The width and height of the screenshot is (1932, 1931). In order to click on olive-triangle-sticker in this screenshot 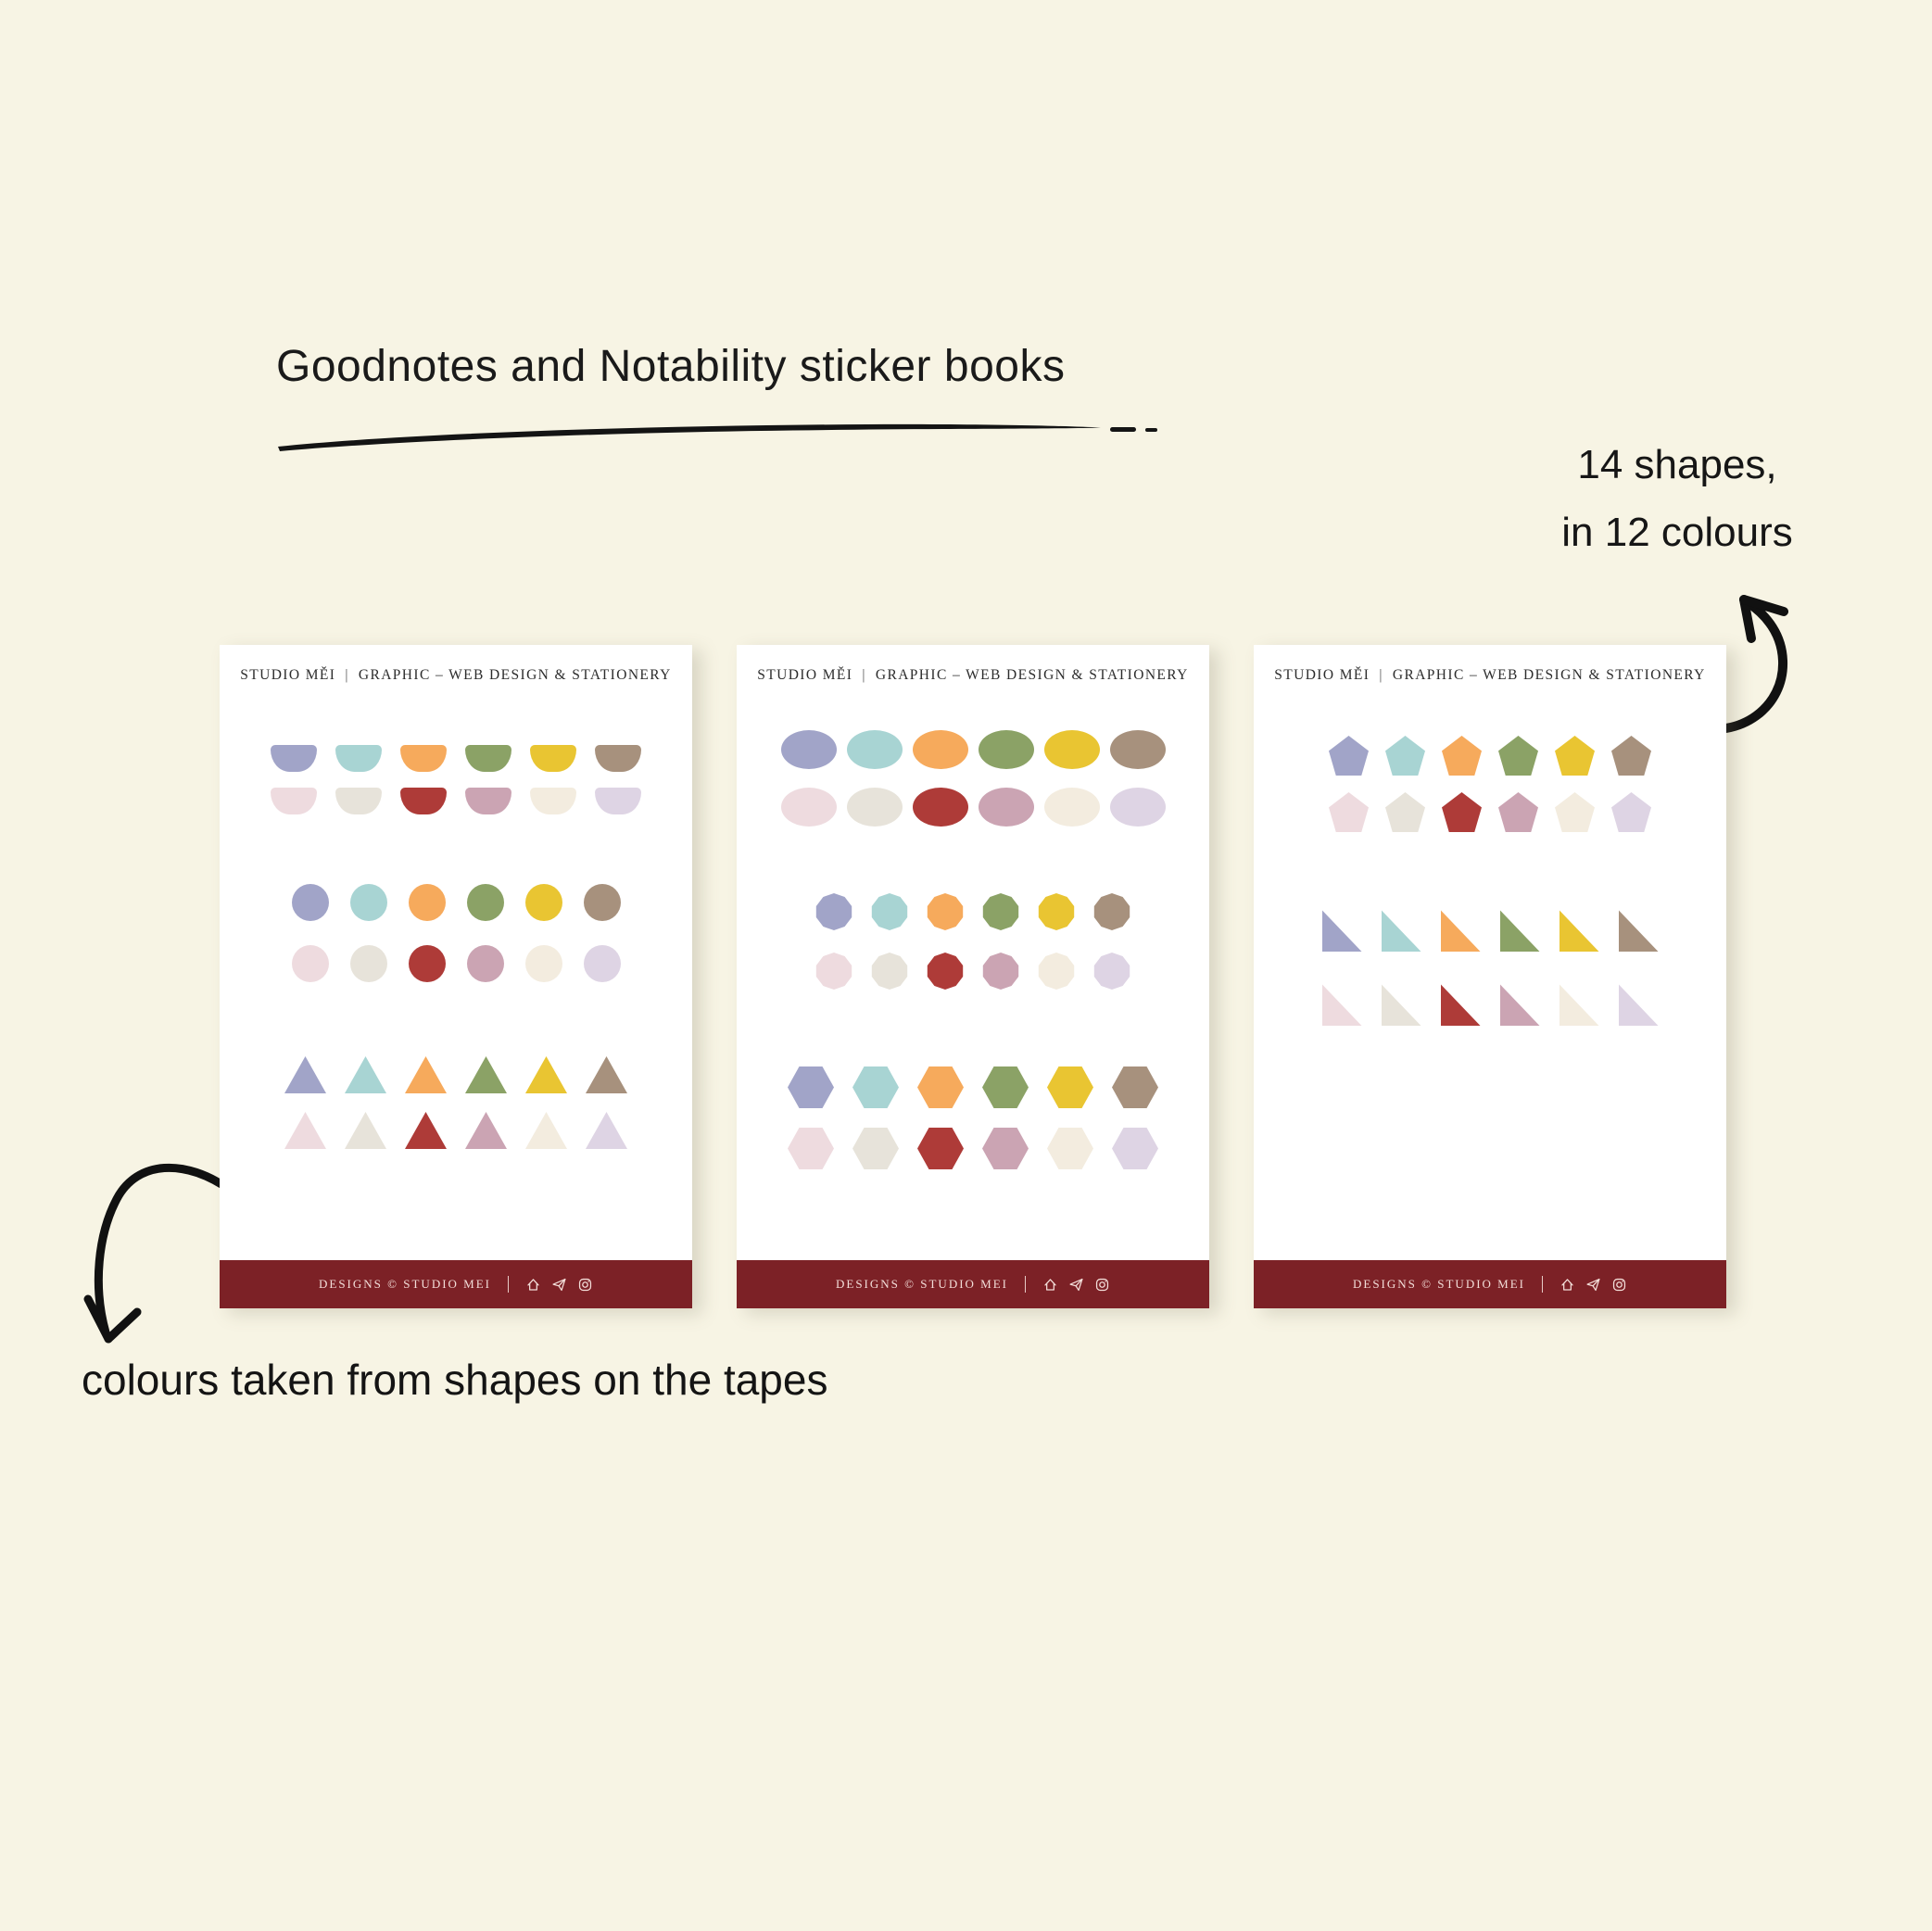, I will do `click(486, 1075)`.